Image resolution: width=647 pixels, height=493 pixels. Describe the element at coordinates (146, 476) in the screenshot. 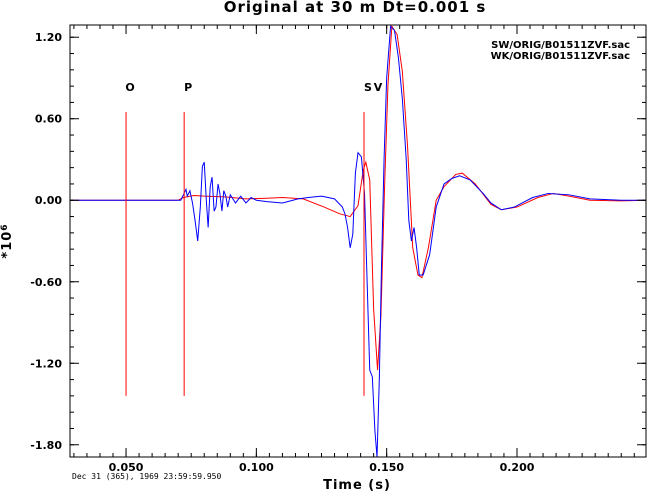

I see `reference-date-label: Dec 31 (365), 1969 23:59:59.950` at that location.